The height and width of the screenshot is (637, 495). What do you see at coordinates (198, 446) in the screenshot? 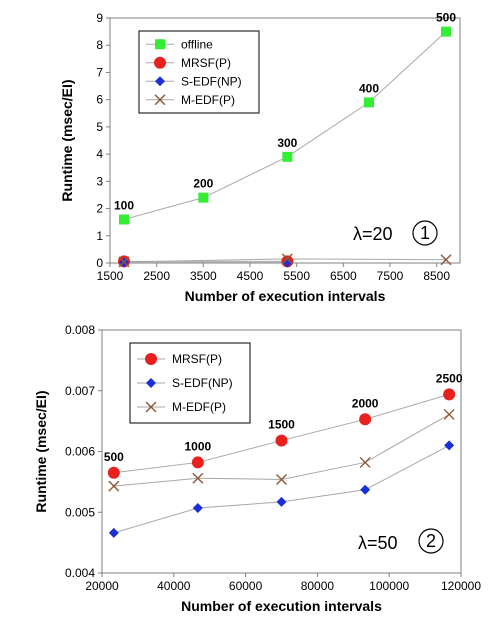
I see `bottom-data-label: 1000` at bounding box center [198, 446].